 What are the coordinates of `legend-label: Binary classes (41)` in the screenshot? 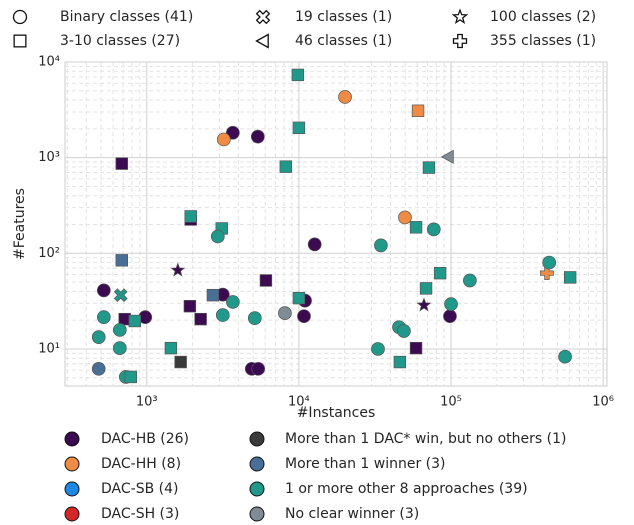 It's located at (126, 17).